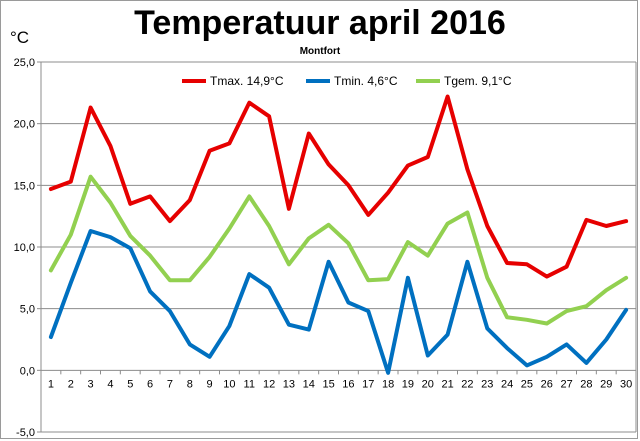 This screenshot has width=640, height=441. What do you see at coordinates (110, 384) in the screenshot?
I see `x-tick-label: 4` at bounding box center [110, 384].